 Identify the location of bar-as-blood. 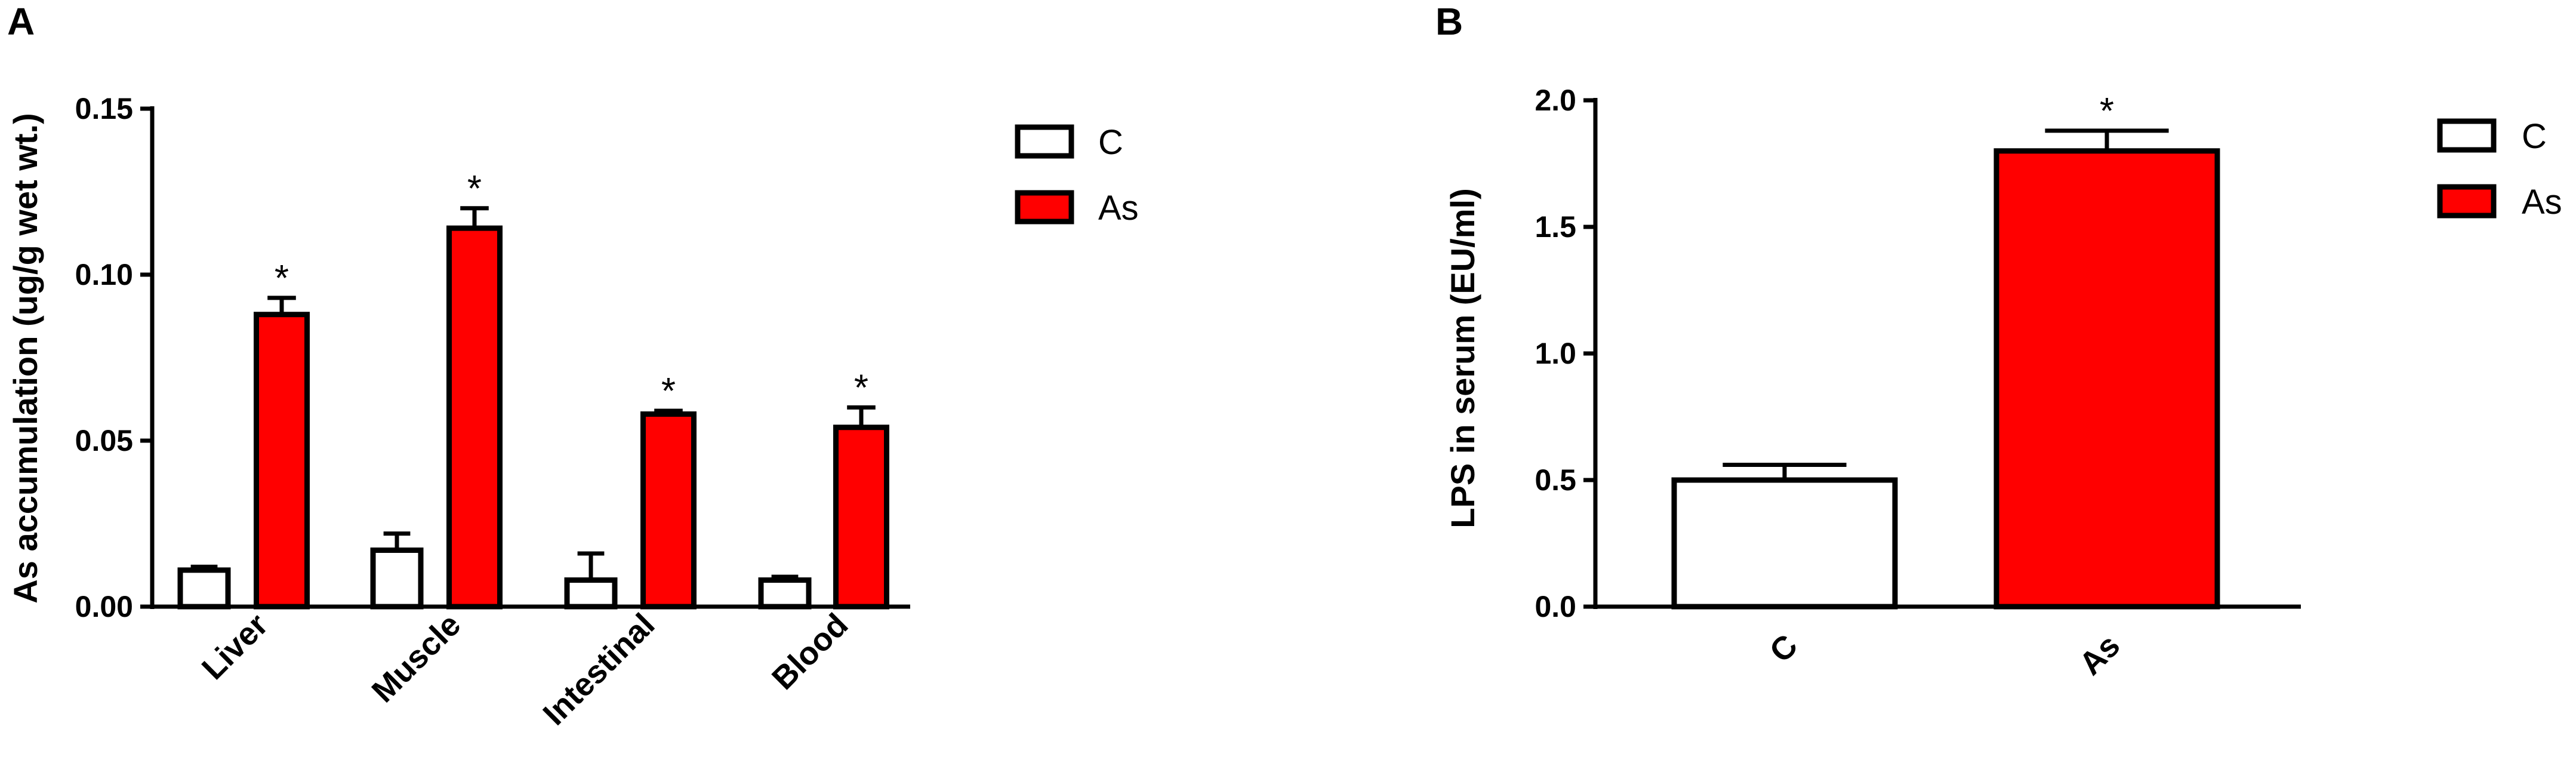
(861, 517).